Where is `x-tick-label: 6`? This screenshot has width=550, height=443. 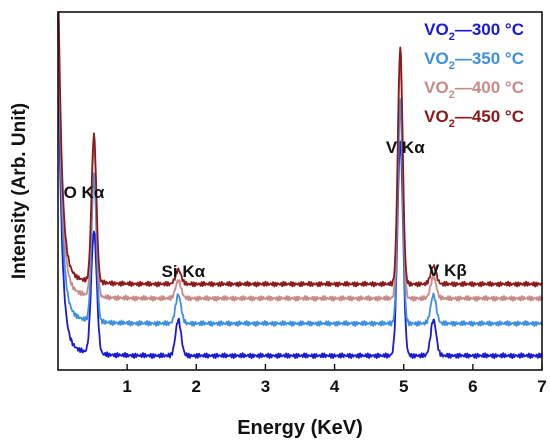 x-tick-label: 6 is located at coordinates (472, 386).